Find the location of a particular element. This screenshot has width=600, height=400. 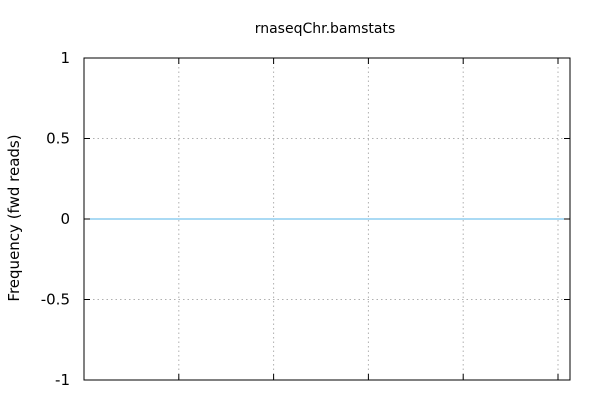

chart-title: rnaseqChr.bamstats is located at coordinates (325, 29).